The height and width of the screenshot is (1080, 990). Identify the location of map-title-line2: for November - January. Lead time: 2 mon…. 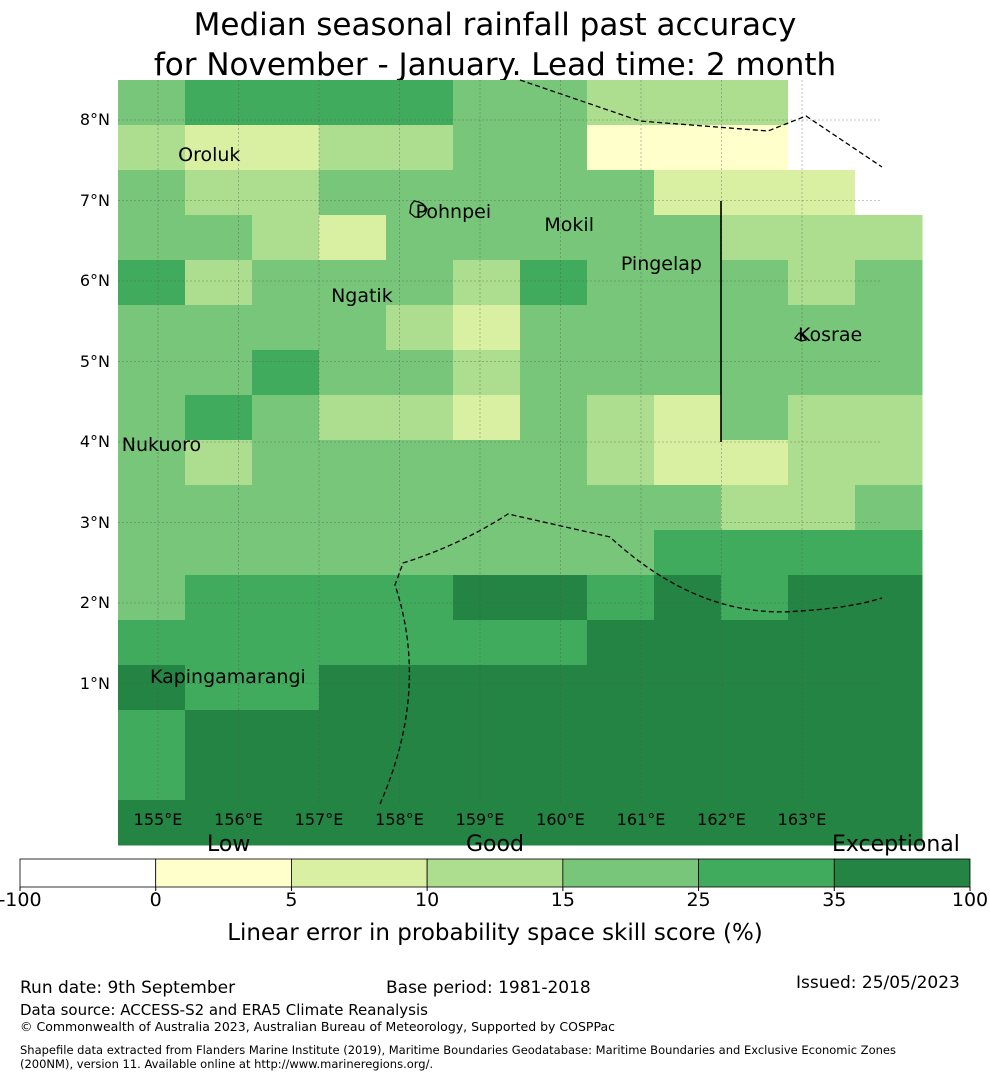
(495, 65).